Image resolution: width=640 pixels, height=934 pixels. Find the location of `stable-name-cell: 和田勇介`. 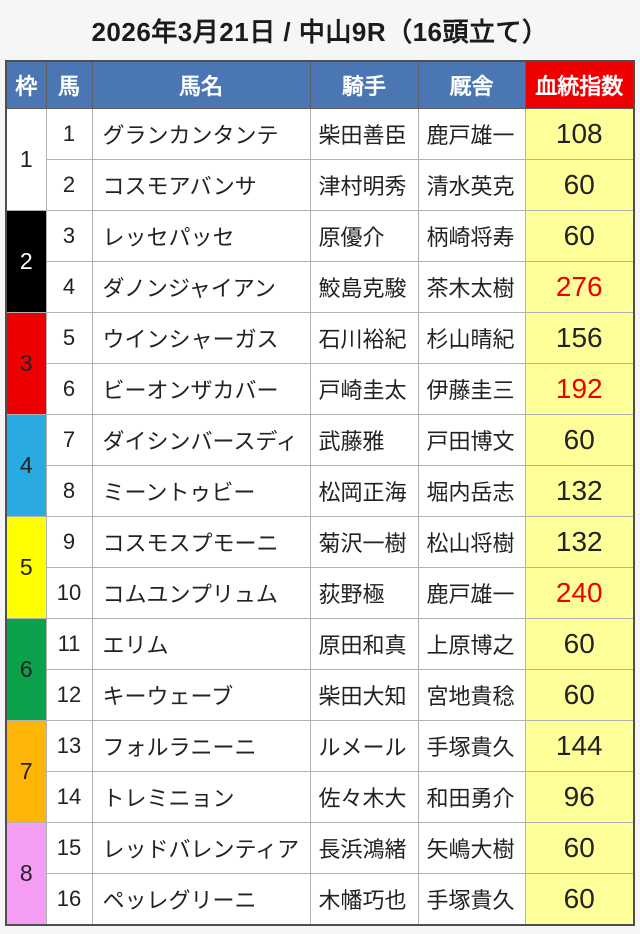

stable-name-cell: 和田勇介 is located at coordinates (471, 797).